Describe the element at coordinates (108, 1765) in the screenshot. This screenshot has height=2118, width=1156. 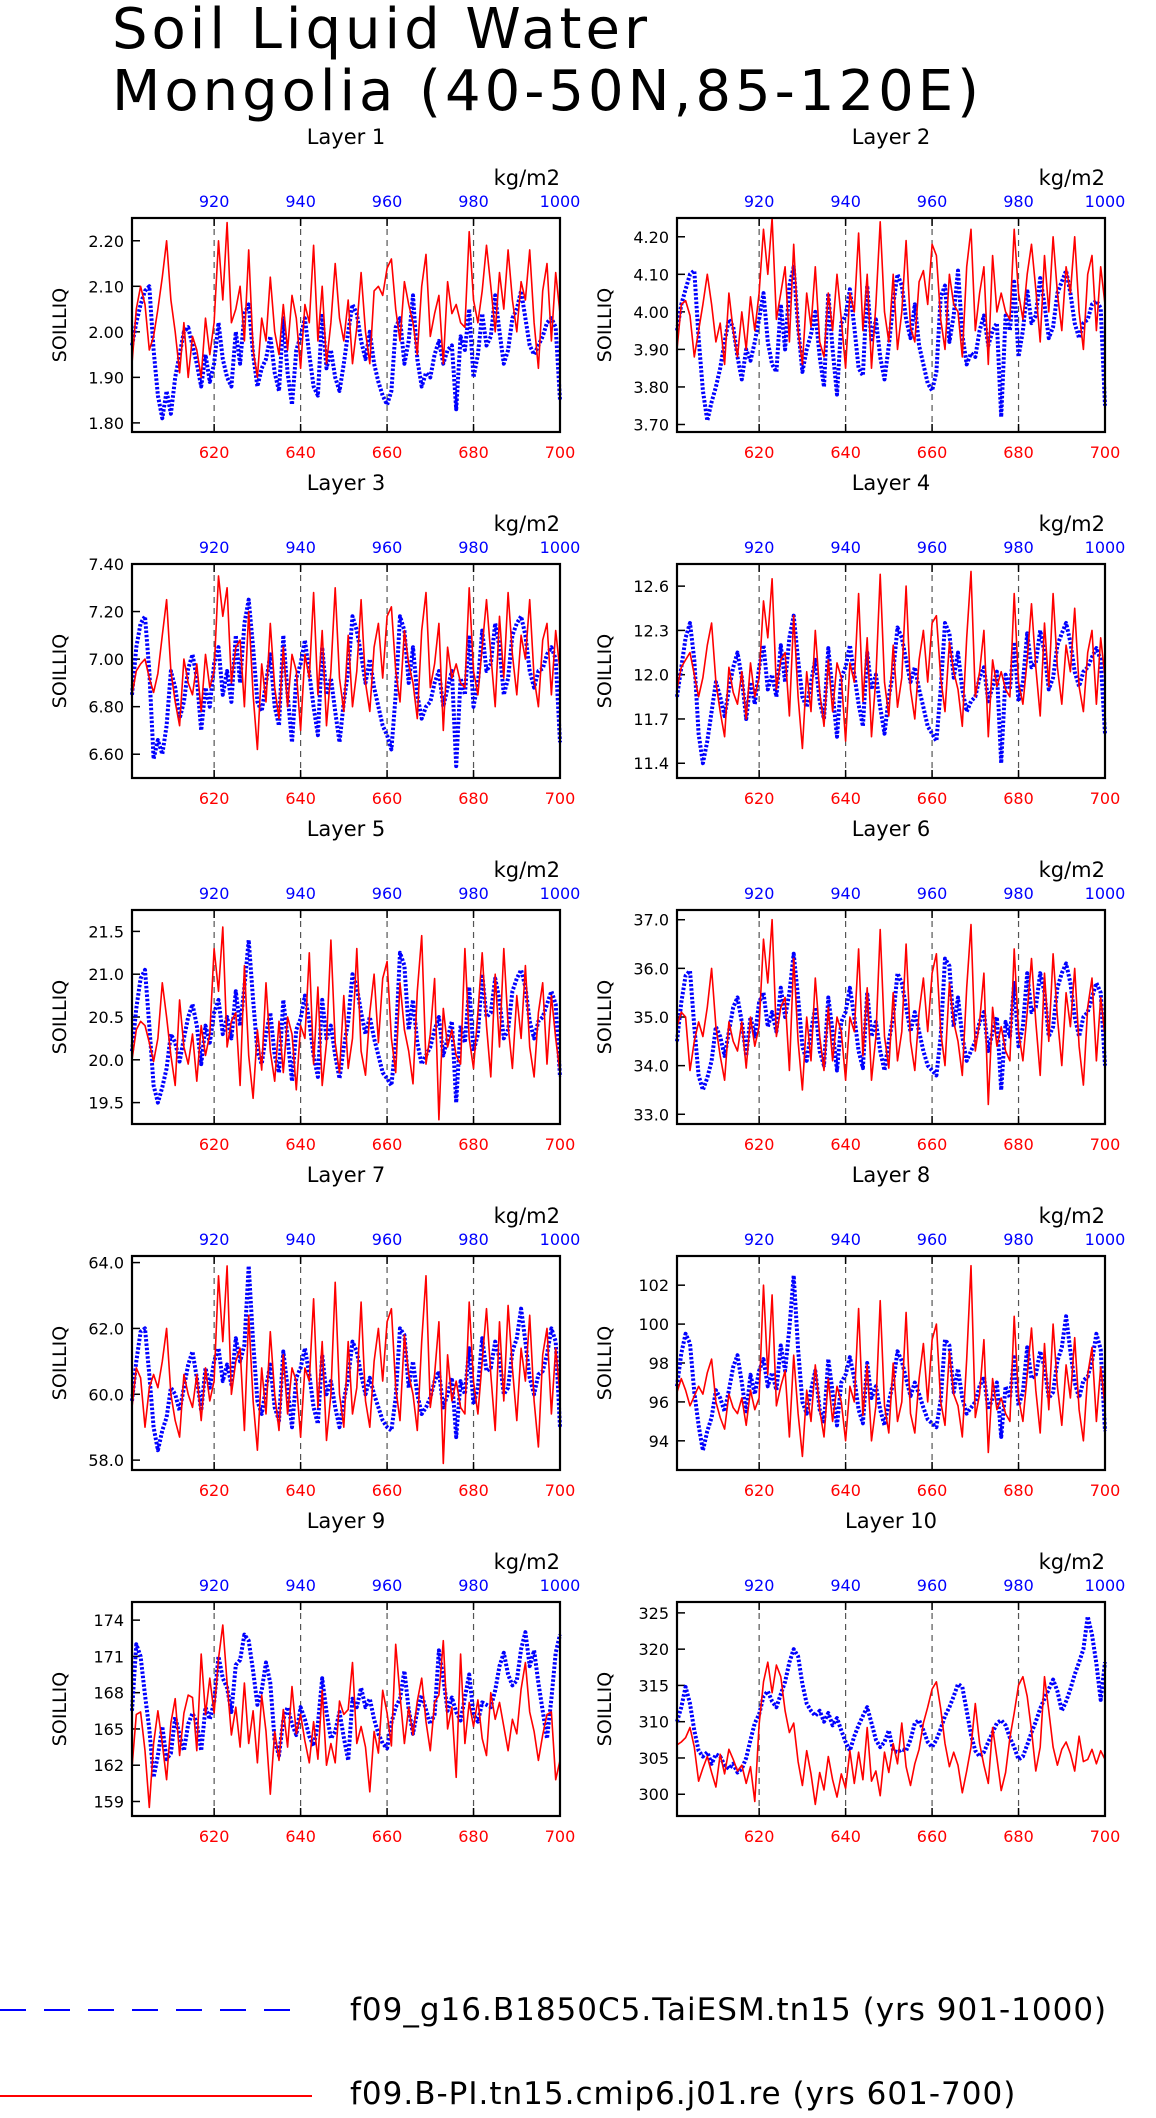
I see `y-tick-label: 162` at that location.